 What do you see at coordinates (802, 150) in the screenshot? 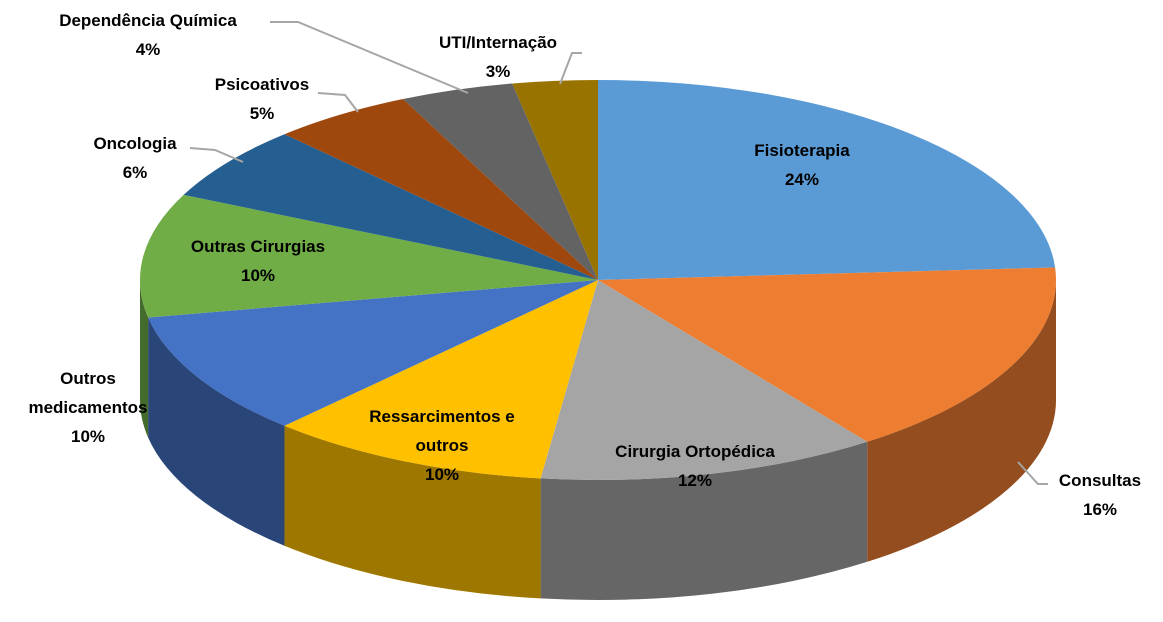
I see `category-label: Fisioterapia` at bounding box center [802, 150].